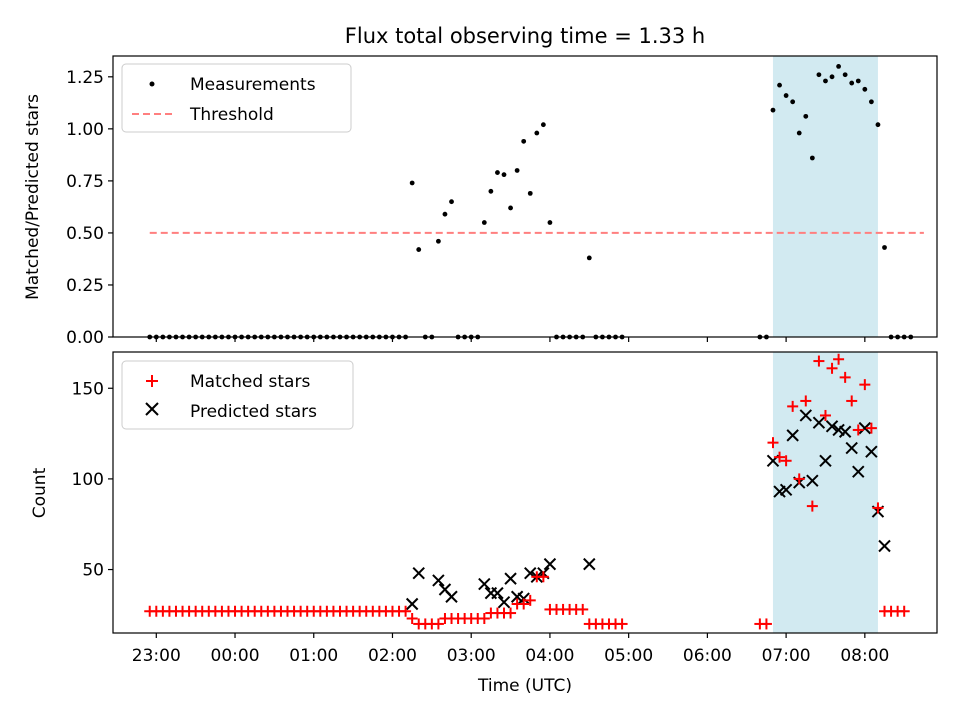 This screenshot has height=720, width=960. I want to click on x-axis-label: Time (UTC), so click(524, 686).